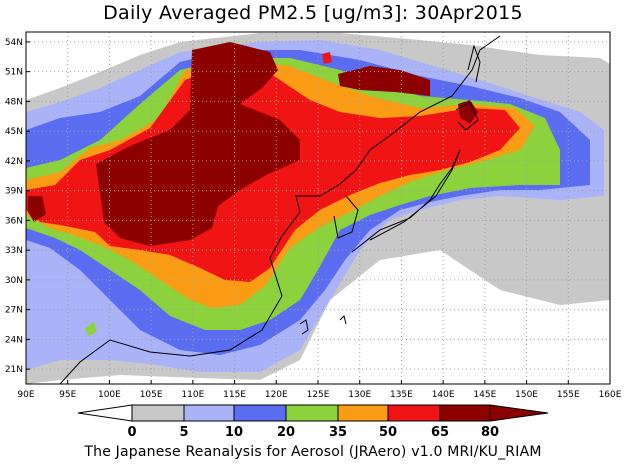 This screenshot has width=626, height=466. Describe the element at coordinates (37, 209) in the screenshot. I see `field-80-west` at that location.